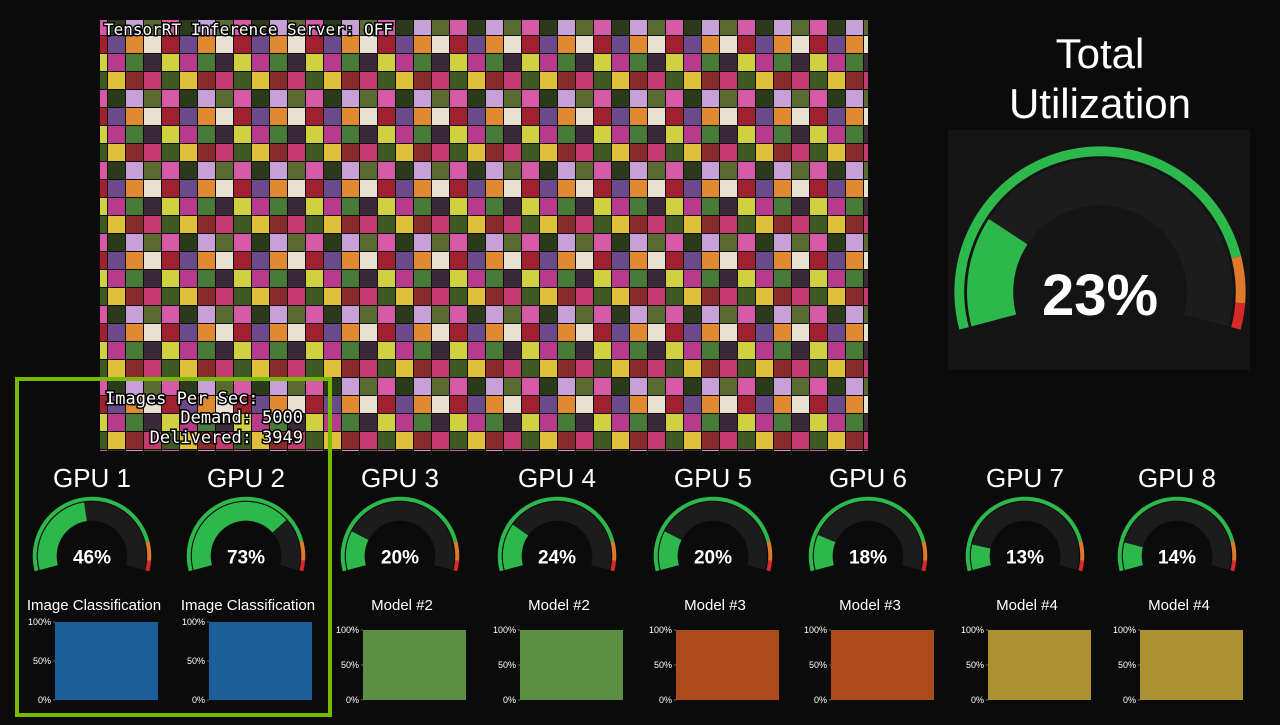 The width and height of the screenshot is (1280, 725). What do you see at coordinates (713, 478) in the screenshot?
I see `gpu-name: GPU 5` at bounding box center [713, 478].